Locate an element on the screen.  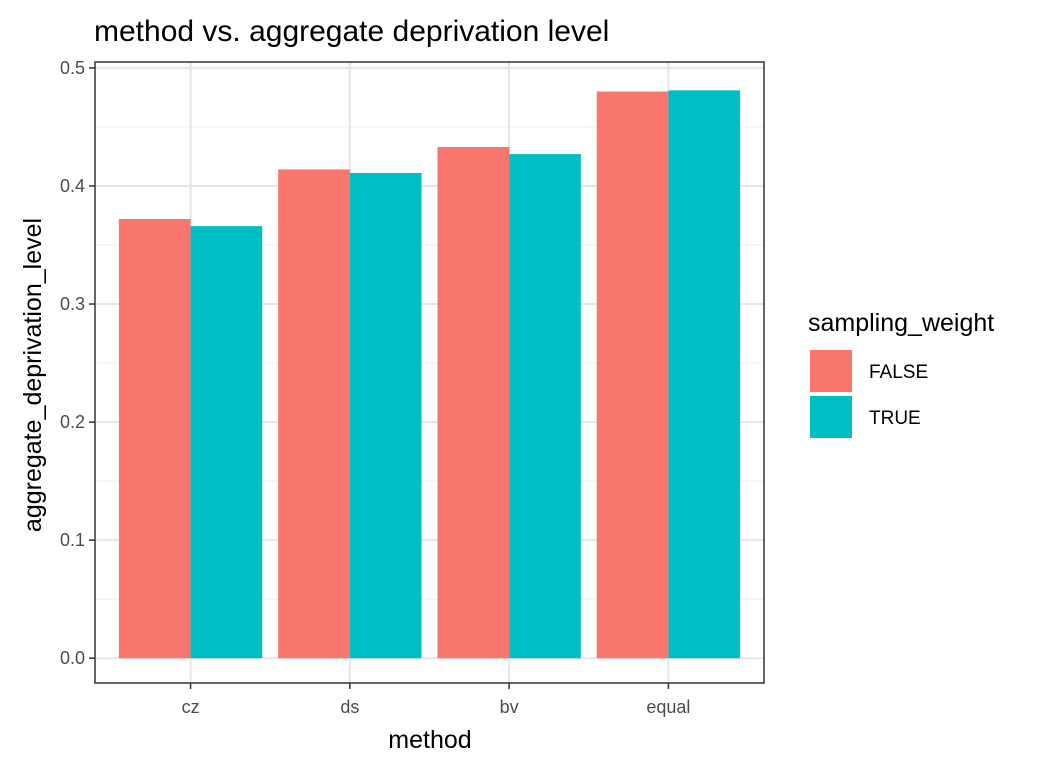
chart-title: method vs. aggregate deprivation level is located at coordinates (351, 31).